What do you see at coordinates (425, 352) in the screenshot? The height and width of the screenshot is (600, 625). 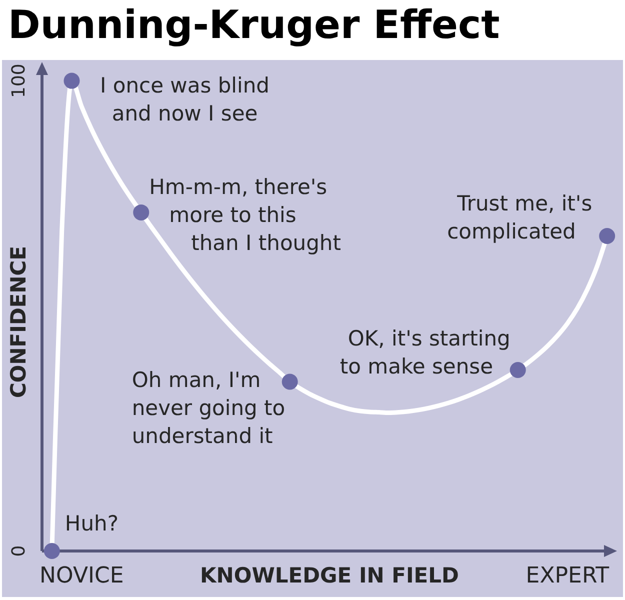 I see `annotation: OK, it's starting to make sense` at bounding box center [425, 352].